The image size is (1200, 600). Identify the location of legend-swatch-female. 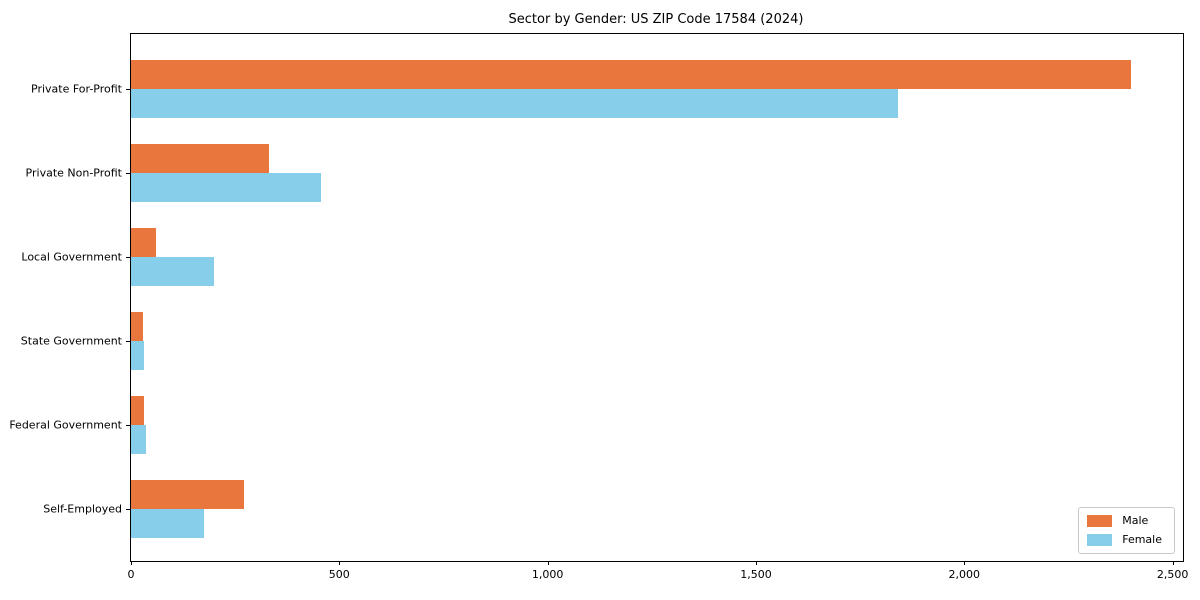
(1100, 540).